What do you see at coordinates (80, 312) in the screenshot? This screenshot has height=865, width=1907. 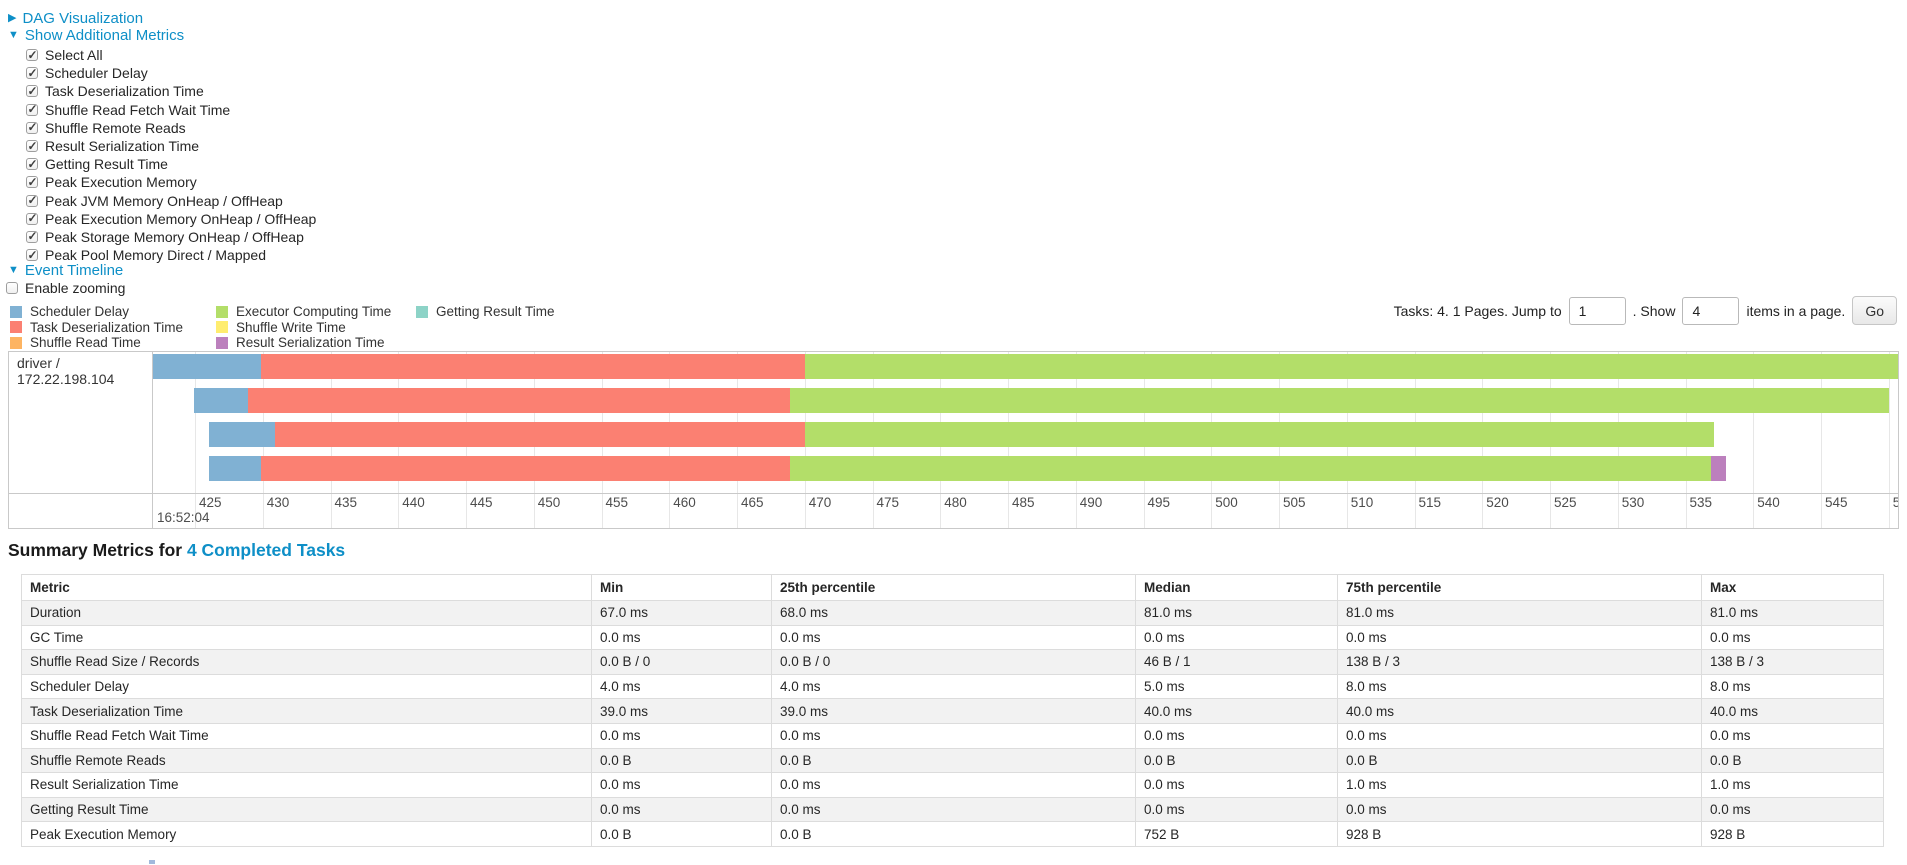 I see `legend-label: Scheduler Delay` at bounding box center [80, 312].